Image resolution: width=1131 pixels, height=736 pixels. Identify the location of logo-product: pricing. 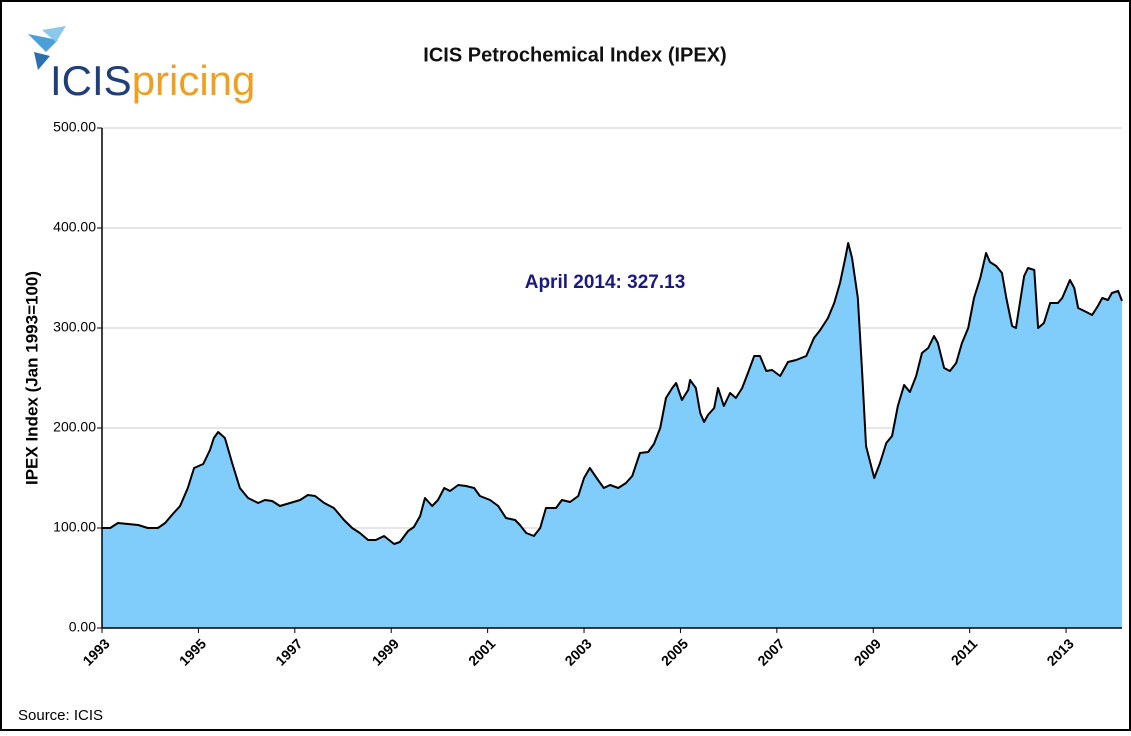
(194, 80).